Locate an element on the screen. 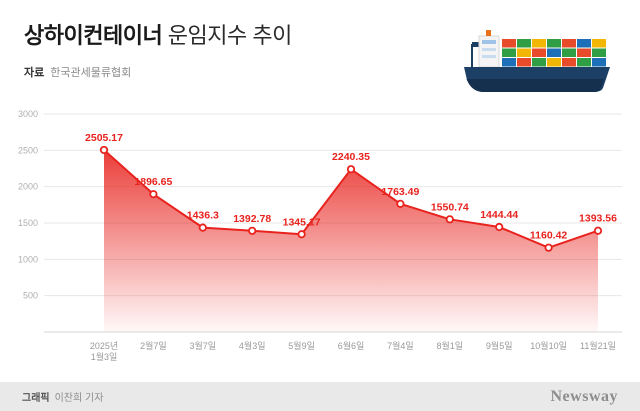  x-axis-label: 8월1일 is located at coordinates (450, 345).